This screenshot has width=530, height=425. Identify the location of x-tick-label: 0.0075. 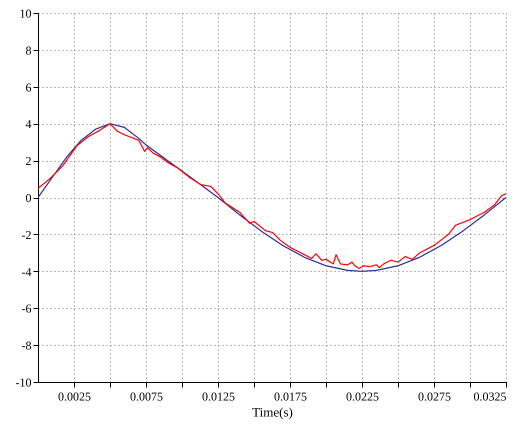
(146, 397).